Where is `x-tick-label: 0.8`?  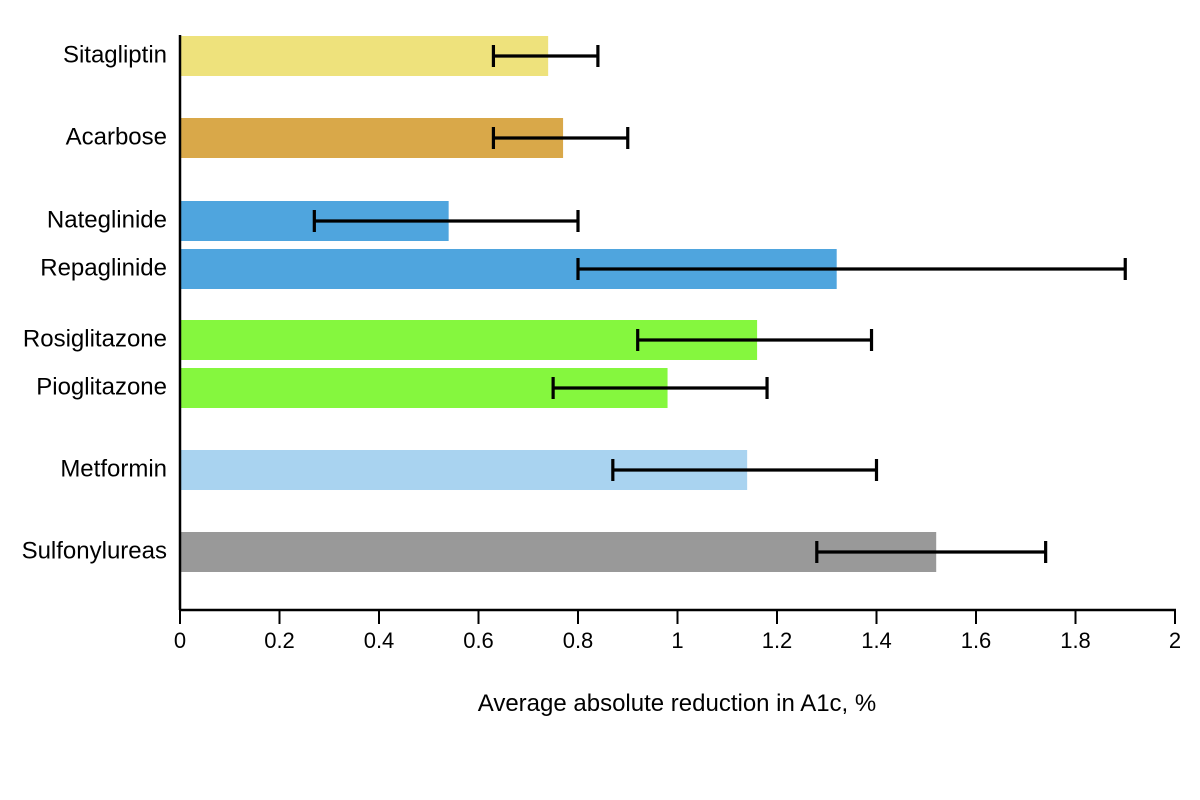
x-tick-label: 0.8 is located at coordinates (578, 640).